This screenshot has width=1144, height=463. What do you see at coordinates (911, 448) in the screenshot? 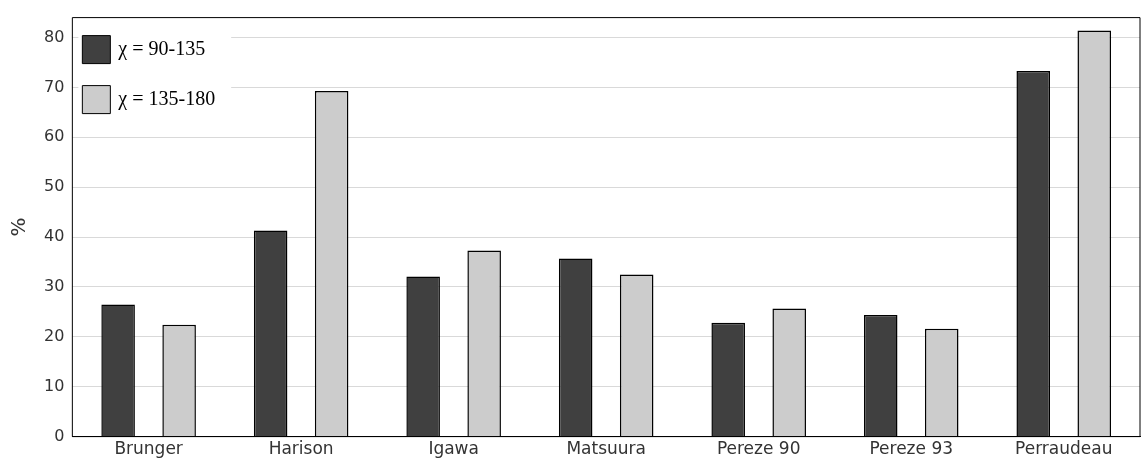
I see `x-tick-label: Pereze 93` at bounding box center [911, 448].